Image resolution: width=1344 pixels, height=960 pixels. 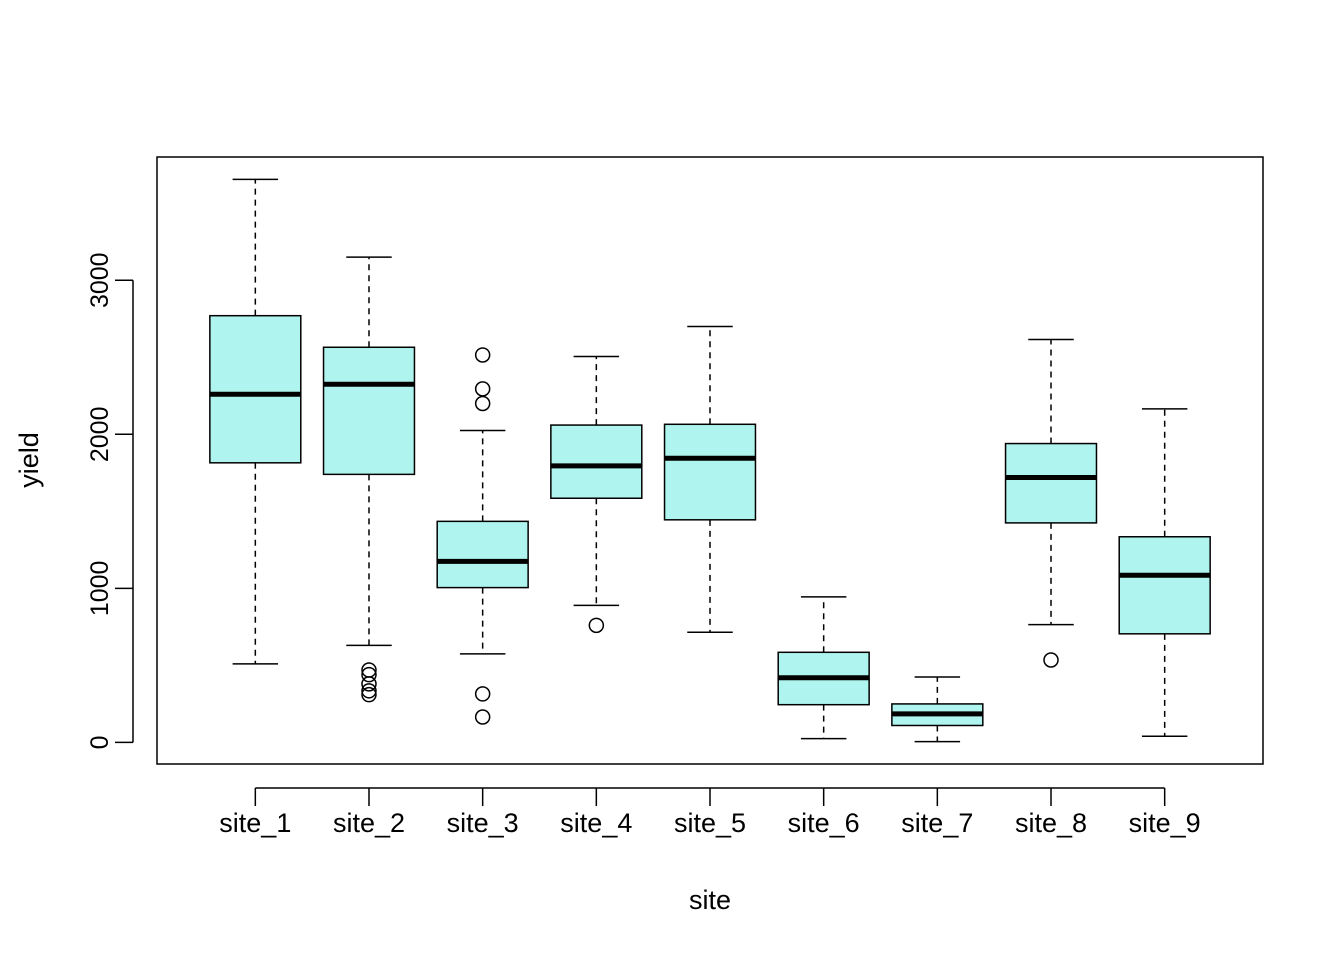 I want to click on x-axis-label: site, so click(x=710, y=900).